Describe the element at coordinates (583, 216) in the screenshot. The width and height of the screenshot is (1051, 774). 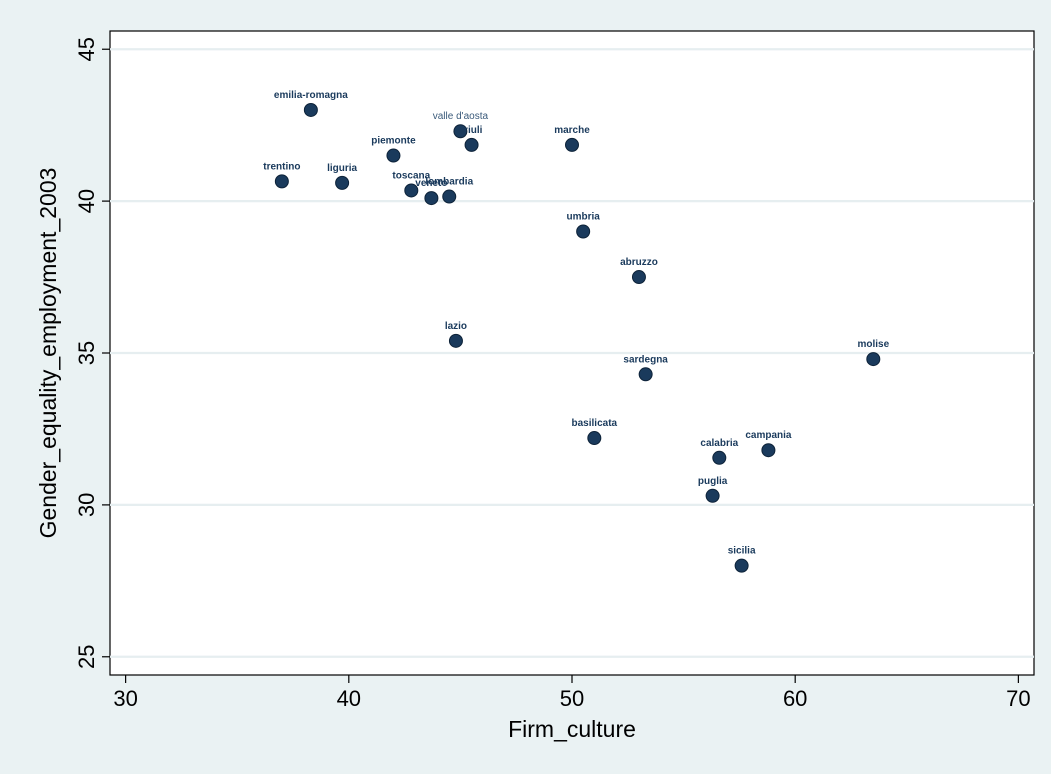
I see `point-label: umbria` at that location.